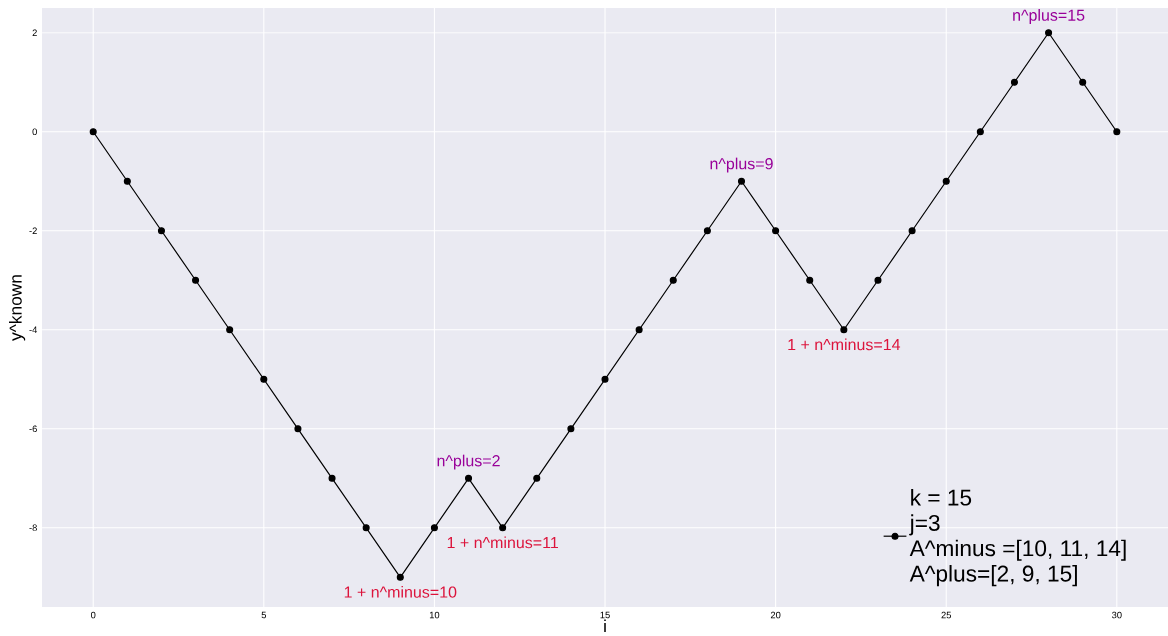 This screenshot has height=636, width=1168. I want to click on x-tick-label: 0, so click(93, 615).